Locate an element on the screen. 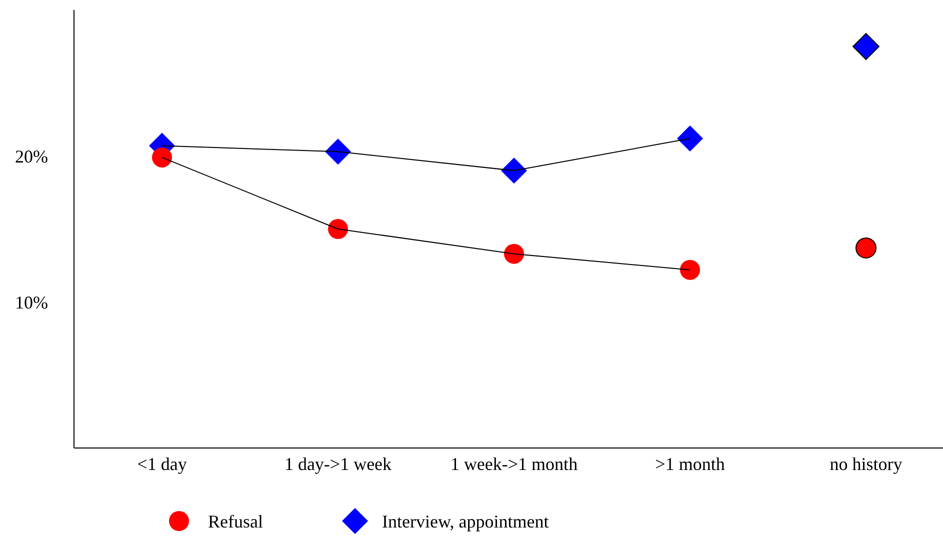 The image size is (943, 536). x-tick-label: >1 month is located at coordinates (690, 464).